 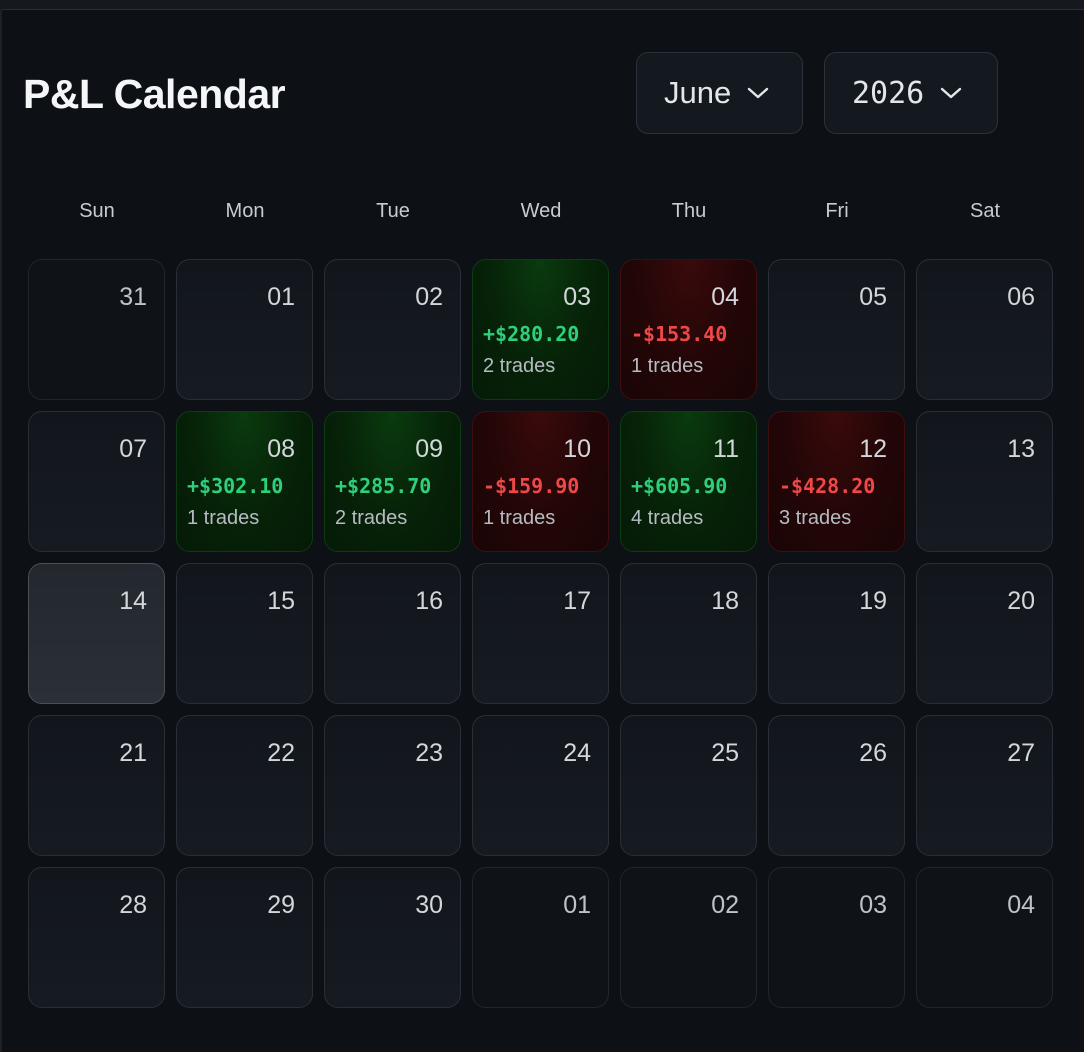 I want to click on day-cell: 21, so click(x=96, y=785).